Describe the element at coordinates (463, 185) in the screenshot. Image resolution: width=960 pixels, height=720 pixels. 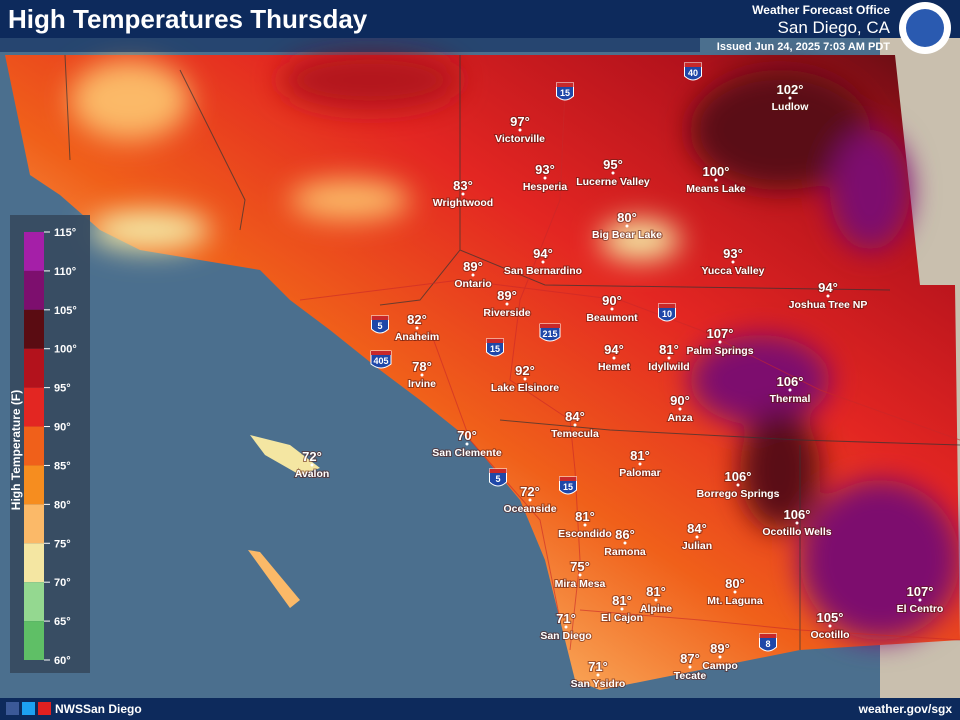
I see `city-temperature: 83°` at that location.